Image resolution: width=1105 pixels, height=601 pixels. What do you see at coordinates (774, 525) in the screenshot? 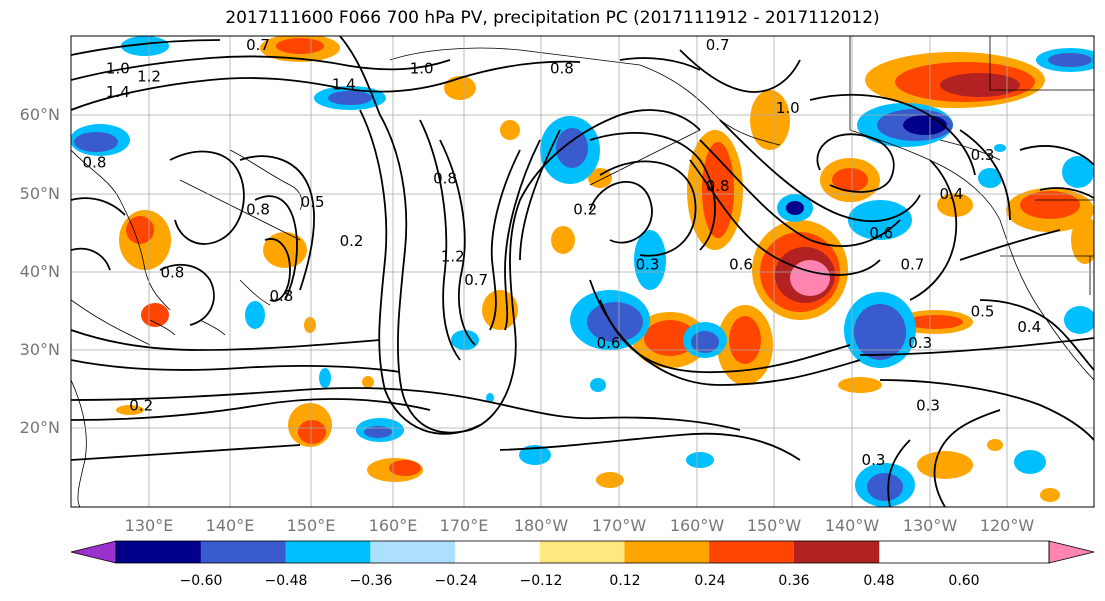
I see `lon-label-150w: 150°W` at bounding box center [774, 525].